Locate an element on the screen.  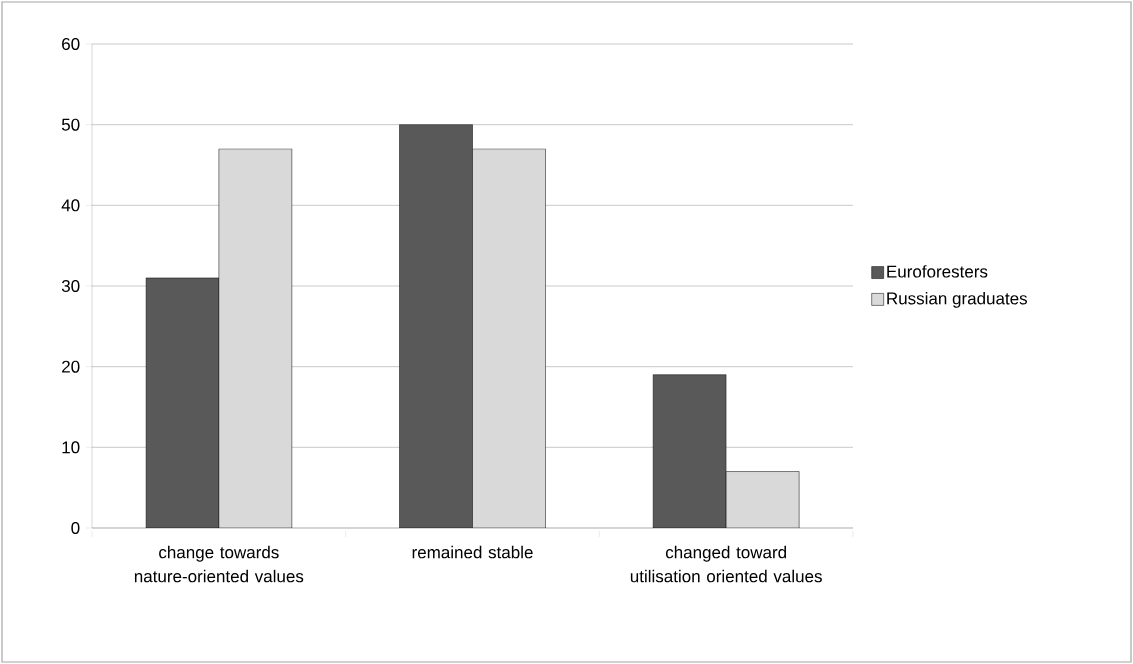
y-tick-label: 20 is located at coordinates (71, 366).